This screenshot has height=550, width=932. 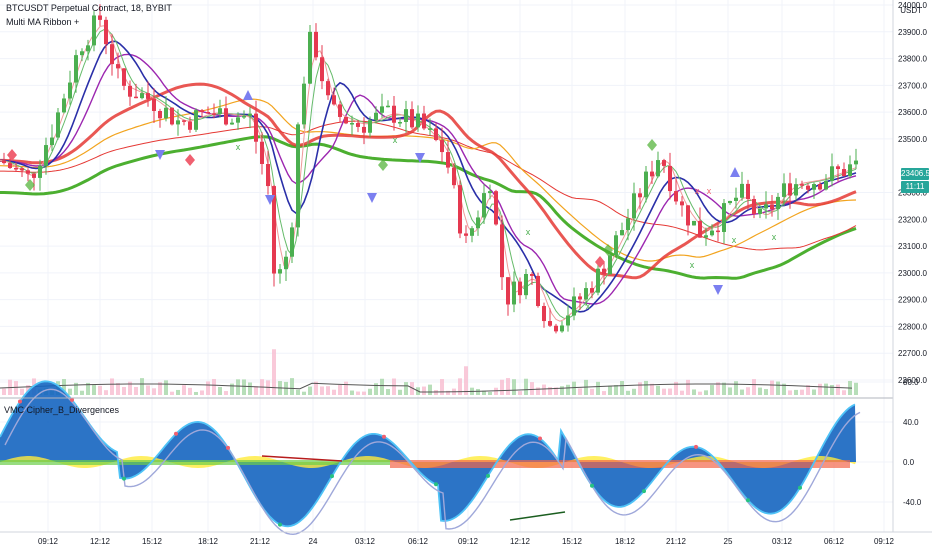 I want to click on oscillator-axis: 80.0 40.0 0.0 -40.0, so click(x=912, y=442).